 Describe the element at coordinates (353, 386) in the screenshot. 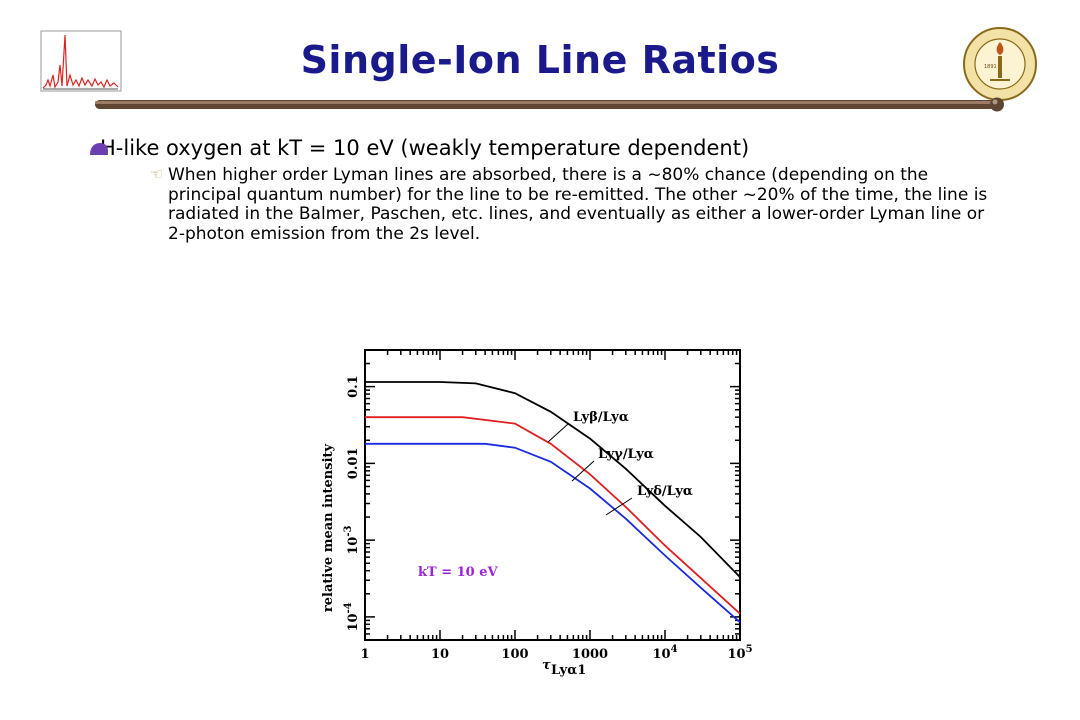

I see `y-tick-label: 0.1` at that location.